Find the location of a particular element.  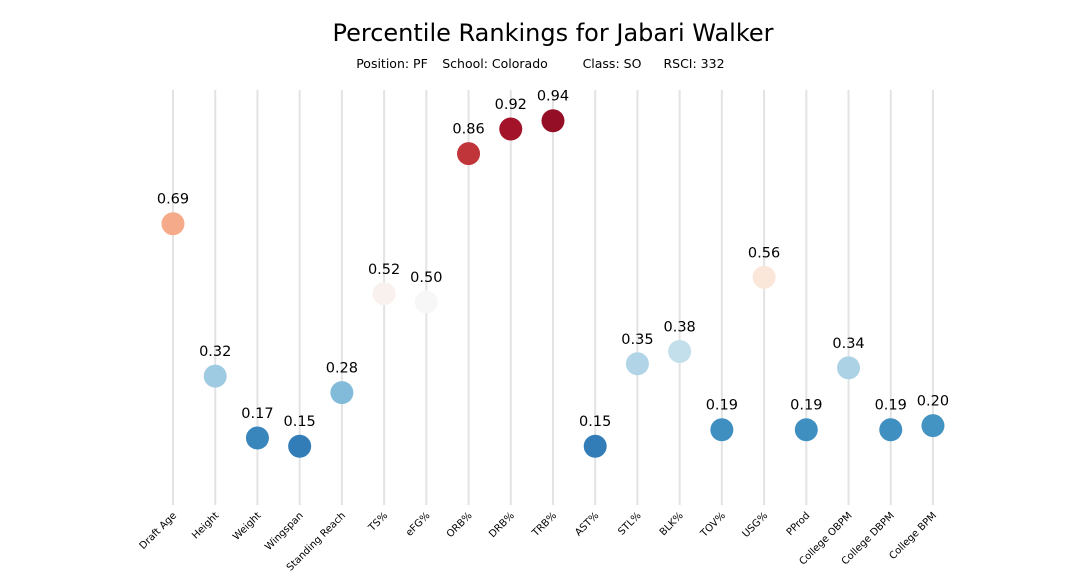

data-label: 0.56 is located at coordinates (764, 253).